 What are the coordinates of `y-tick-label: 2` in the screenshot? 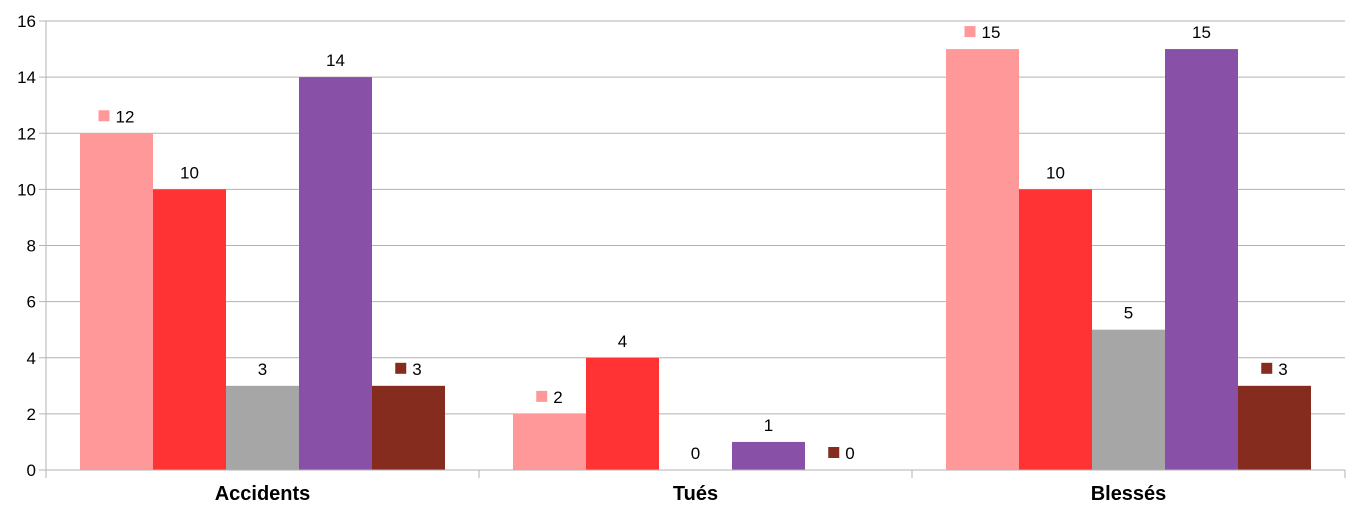 It's located at (31, 414).